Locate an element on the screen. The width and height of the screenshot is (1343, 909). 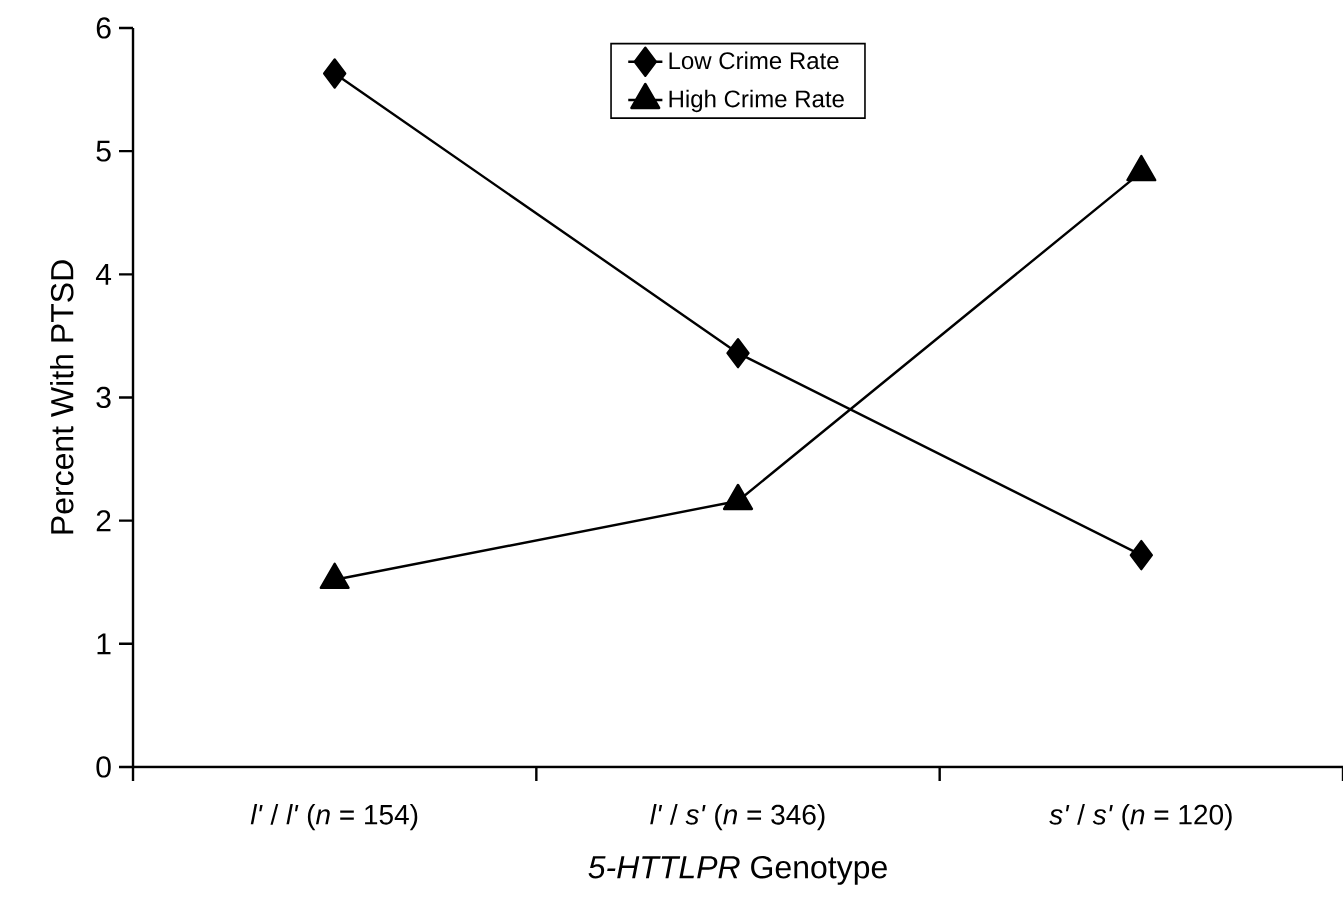
x-tick-label: l' / l' (n = 154) is located at coordinates (334, 817).